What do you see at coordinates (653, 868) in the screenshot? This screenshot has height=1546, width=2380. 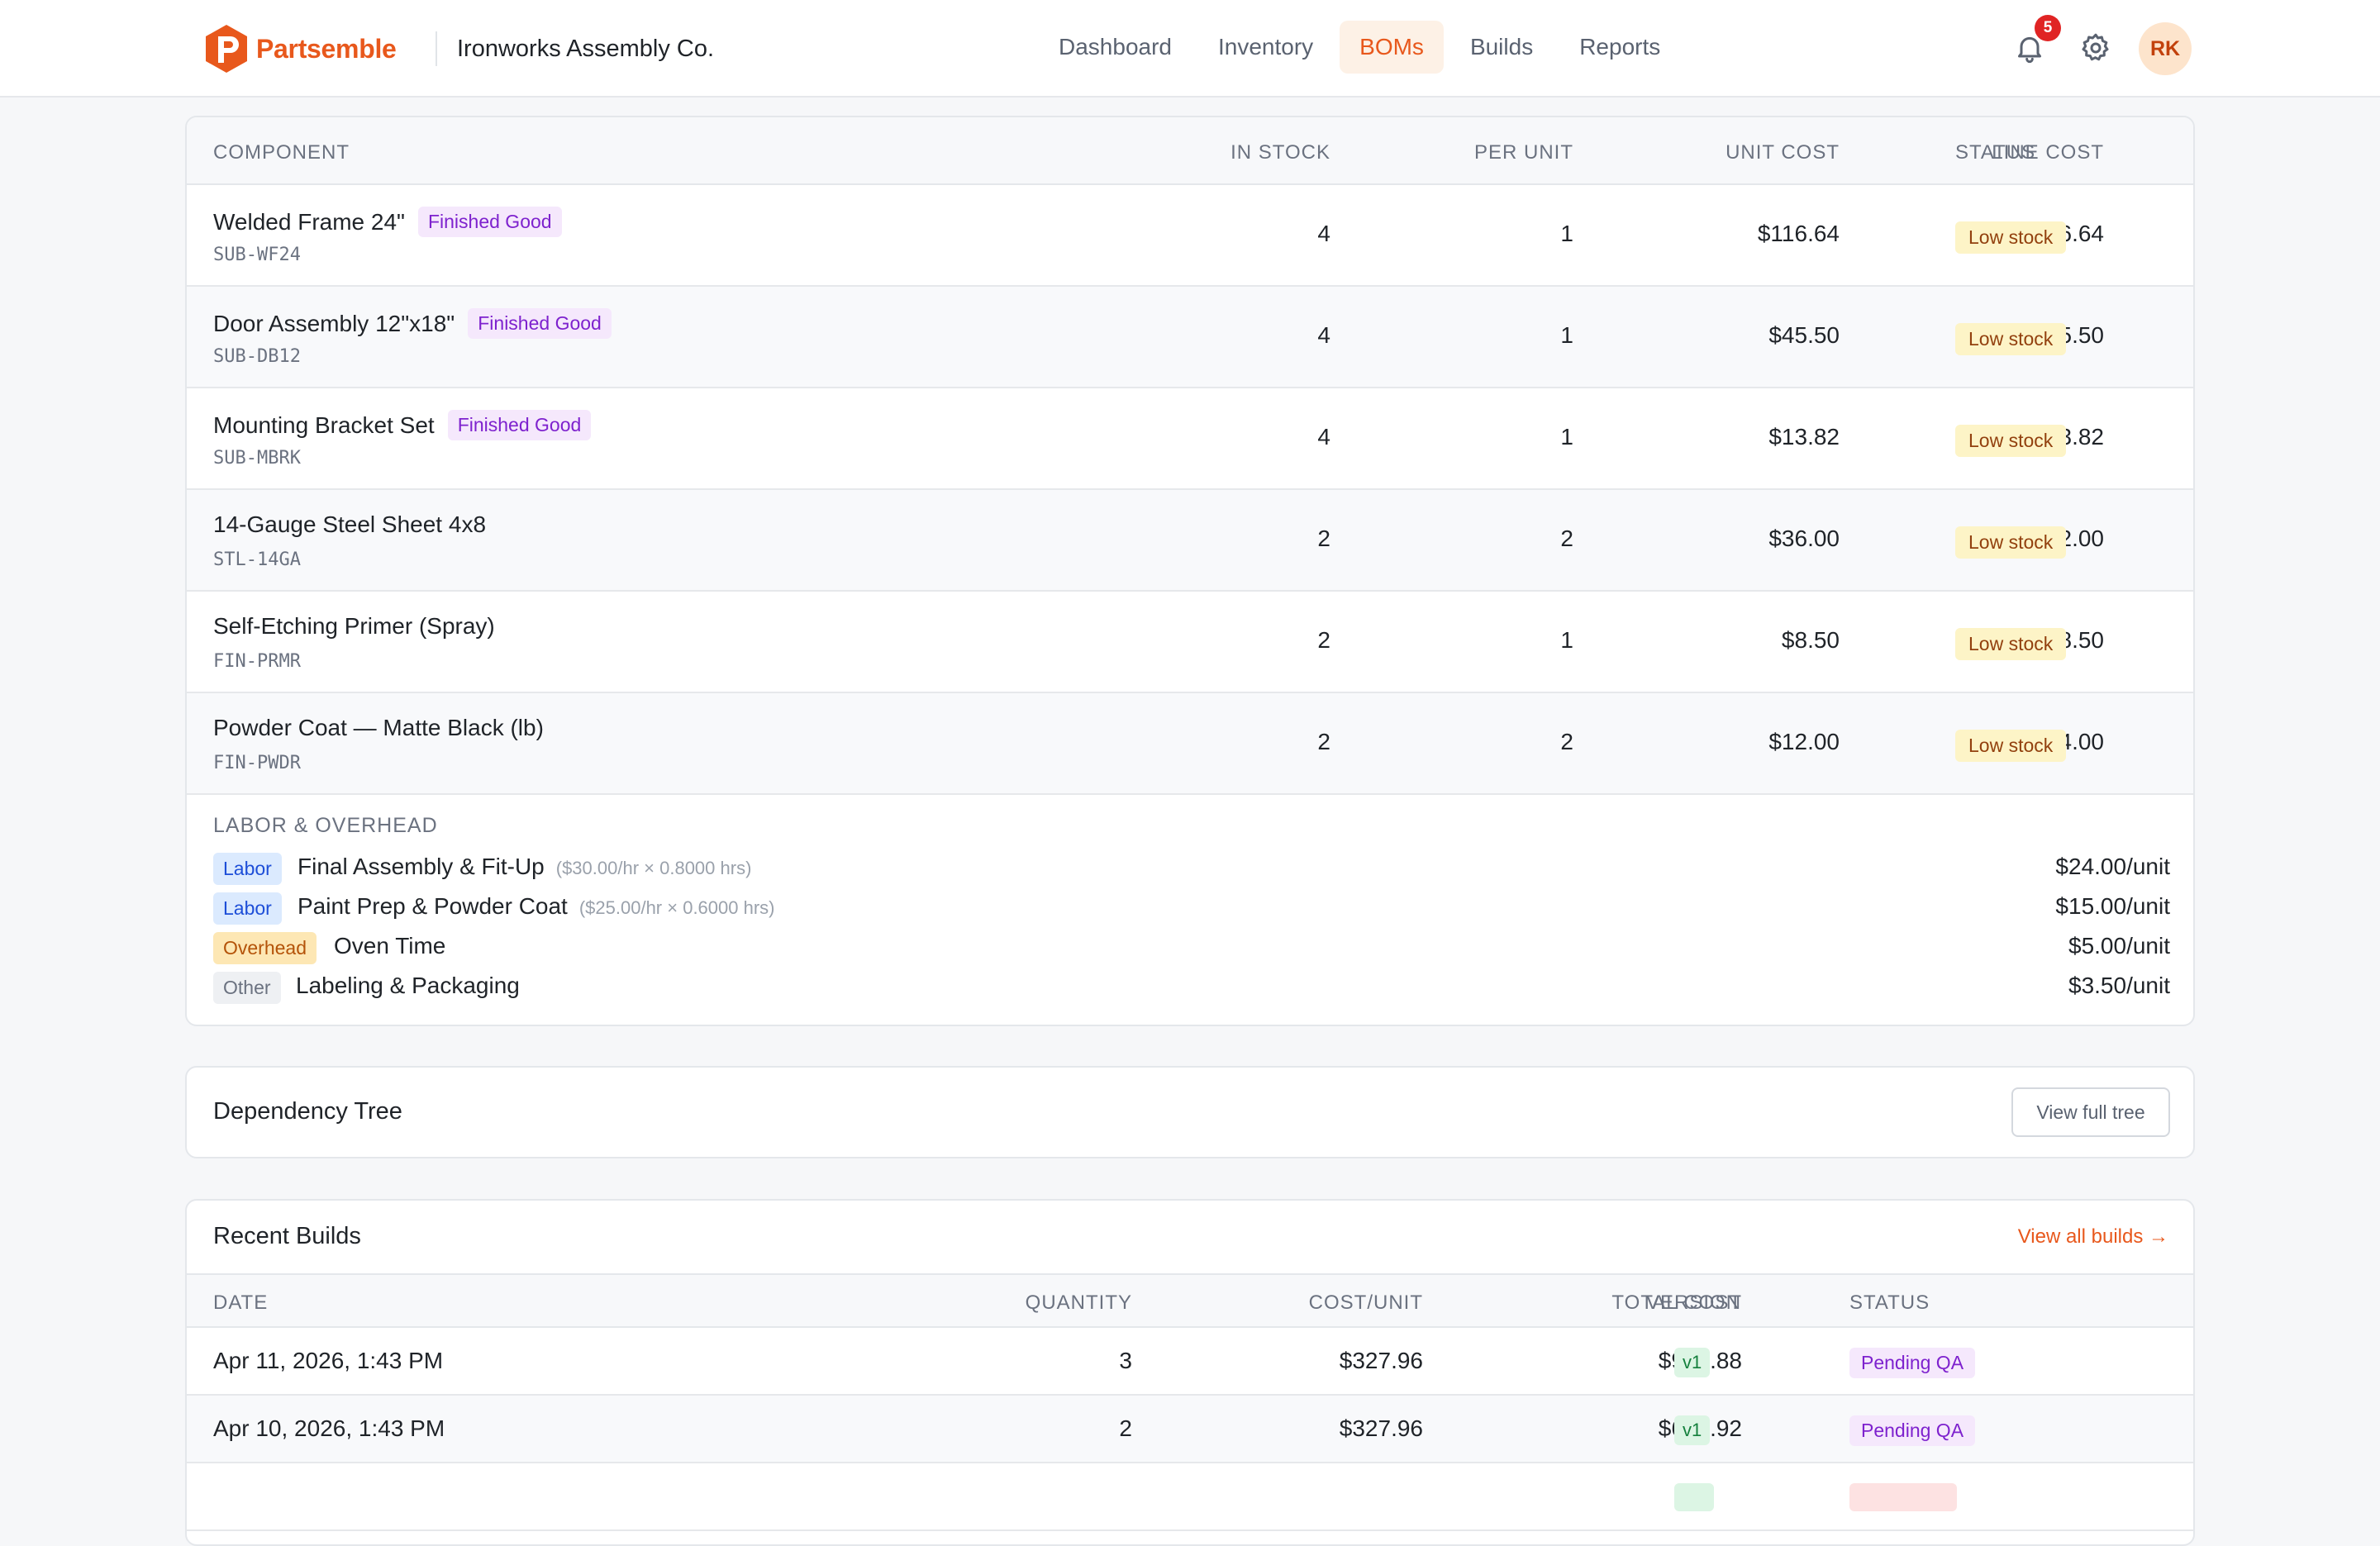 I see `labor-formula: ($30.00/hr × 0.8000 hrs)` at bounding box center [653, 868].